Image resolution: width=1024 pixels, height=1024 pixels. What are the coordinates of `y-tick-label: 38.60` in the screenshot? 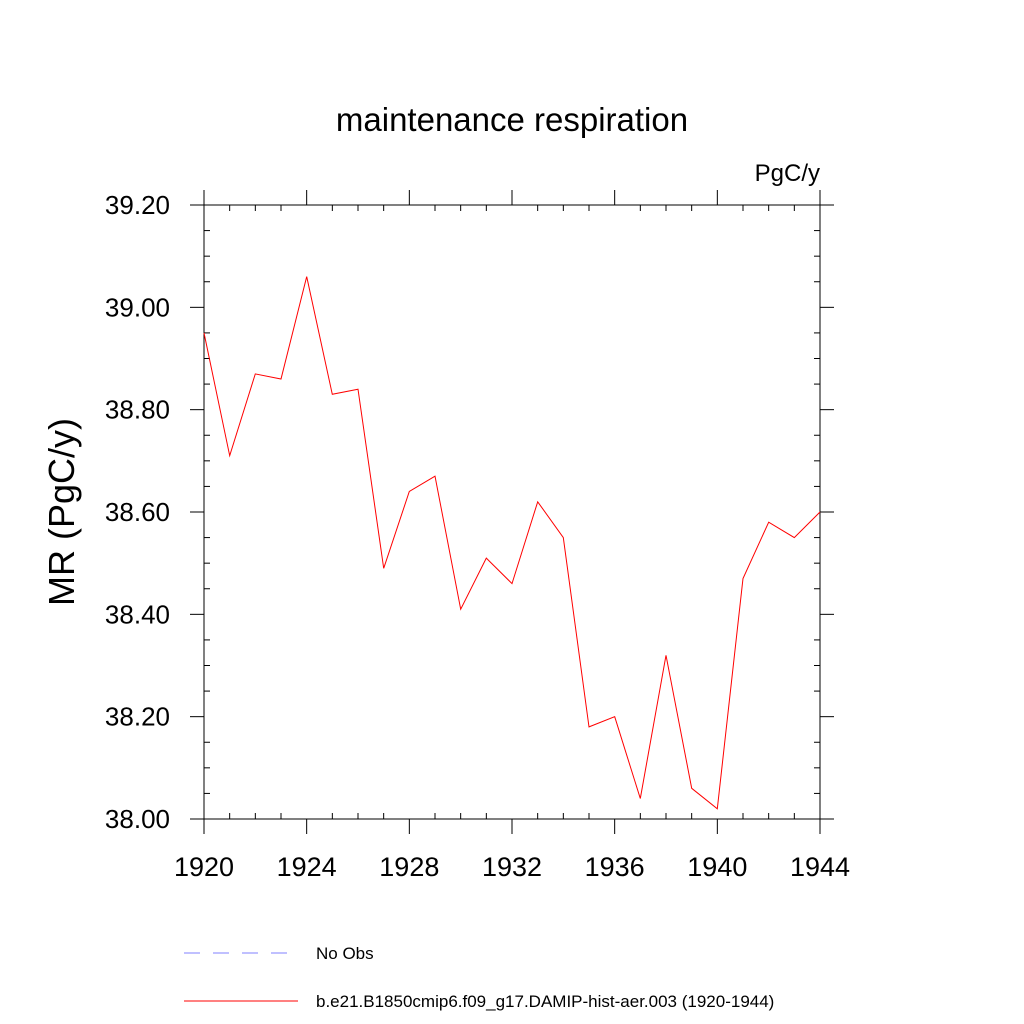 It's located at (137, 512).